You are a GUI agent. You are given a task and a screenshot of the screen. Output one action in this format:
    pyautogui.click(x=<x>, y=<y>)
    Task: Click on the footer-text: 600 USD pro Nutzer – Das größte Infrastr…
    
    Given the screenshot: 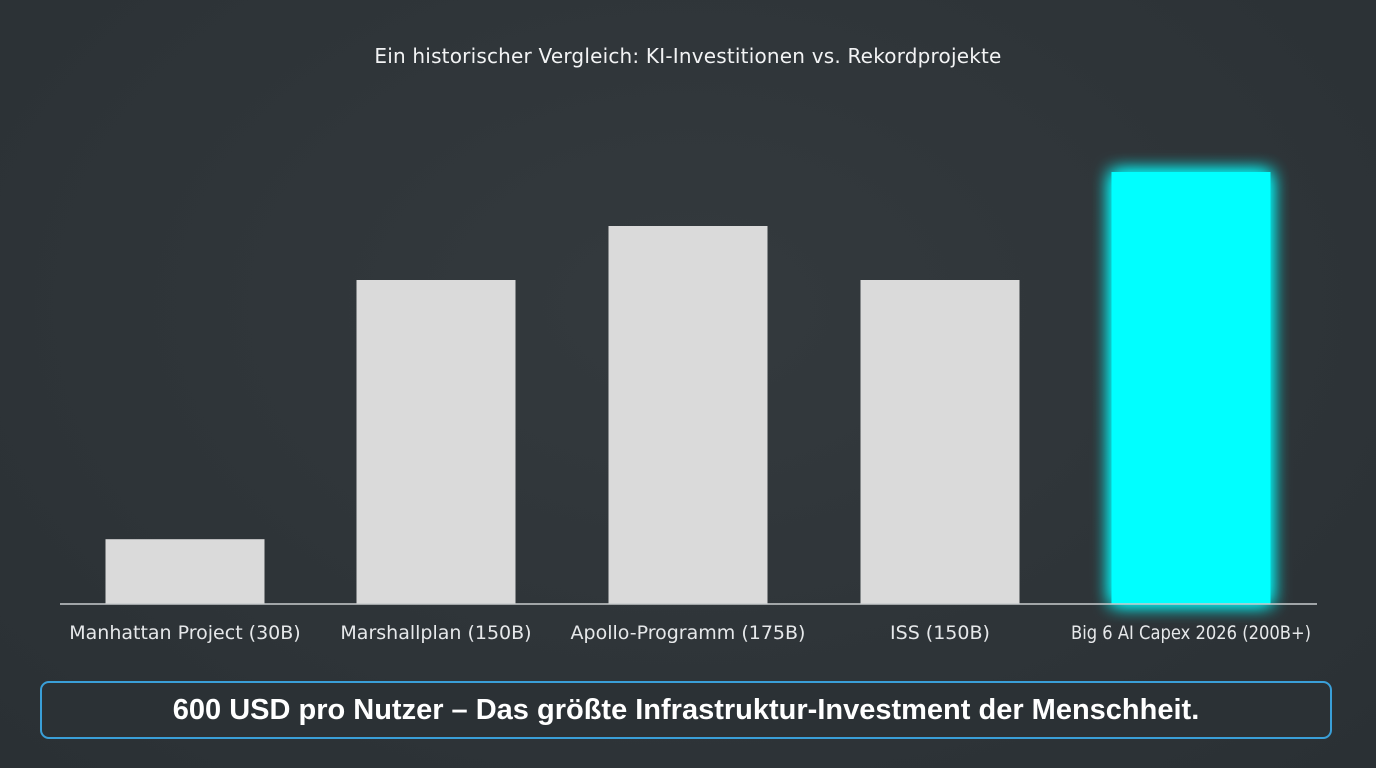 What is the action you would take?
    pyautogui.click(x=686, y=709)
    